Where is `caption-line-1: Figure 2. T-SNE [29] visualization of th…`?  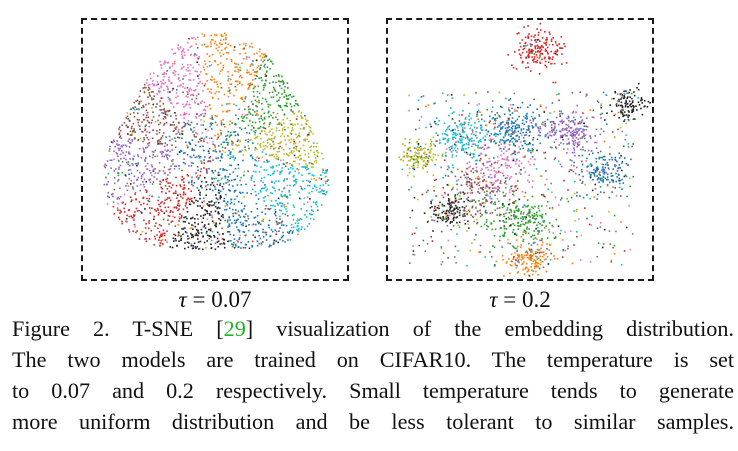
caption-line-1: Figure 2. T-SNE [29] visualization of th… is located at coordinates (373, 328).